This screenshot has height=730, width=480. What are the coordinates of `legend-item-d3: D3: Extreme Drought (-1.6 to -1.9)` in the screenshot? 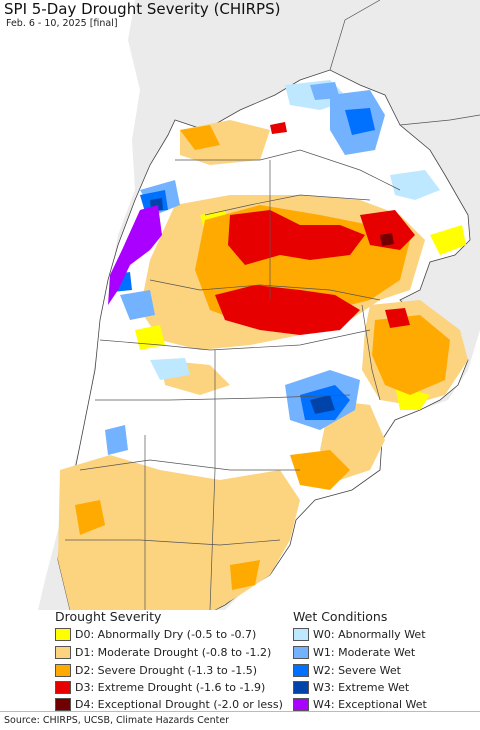 It's located at (160, 687).